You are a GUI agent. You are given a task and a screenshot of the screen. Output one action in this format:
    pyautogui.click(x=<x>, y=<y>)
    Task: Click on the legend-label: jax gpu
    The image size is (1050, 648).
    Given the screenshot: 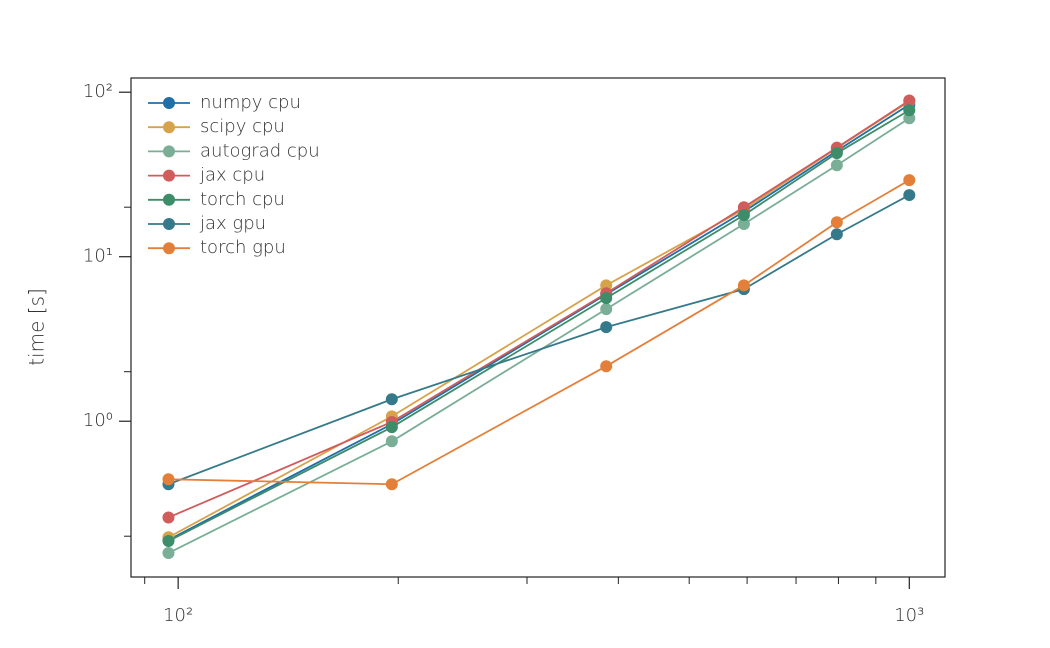 What is the action you would take?
    pyautogui.click(x=232, y=223)
    